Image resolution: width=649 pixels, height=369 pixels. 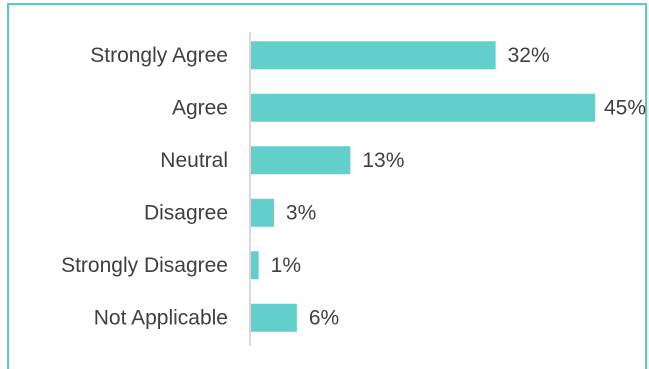 I want to click on bar-agree, so click(x=423, y=107).